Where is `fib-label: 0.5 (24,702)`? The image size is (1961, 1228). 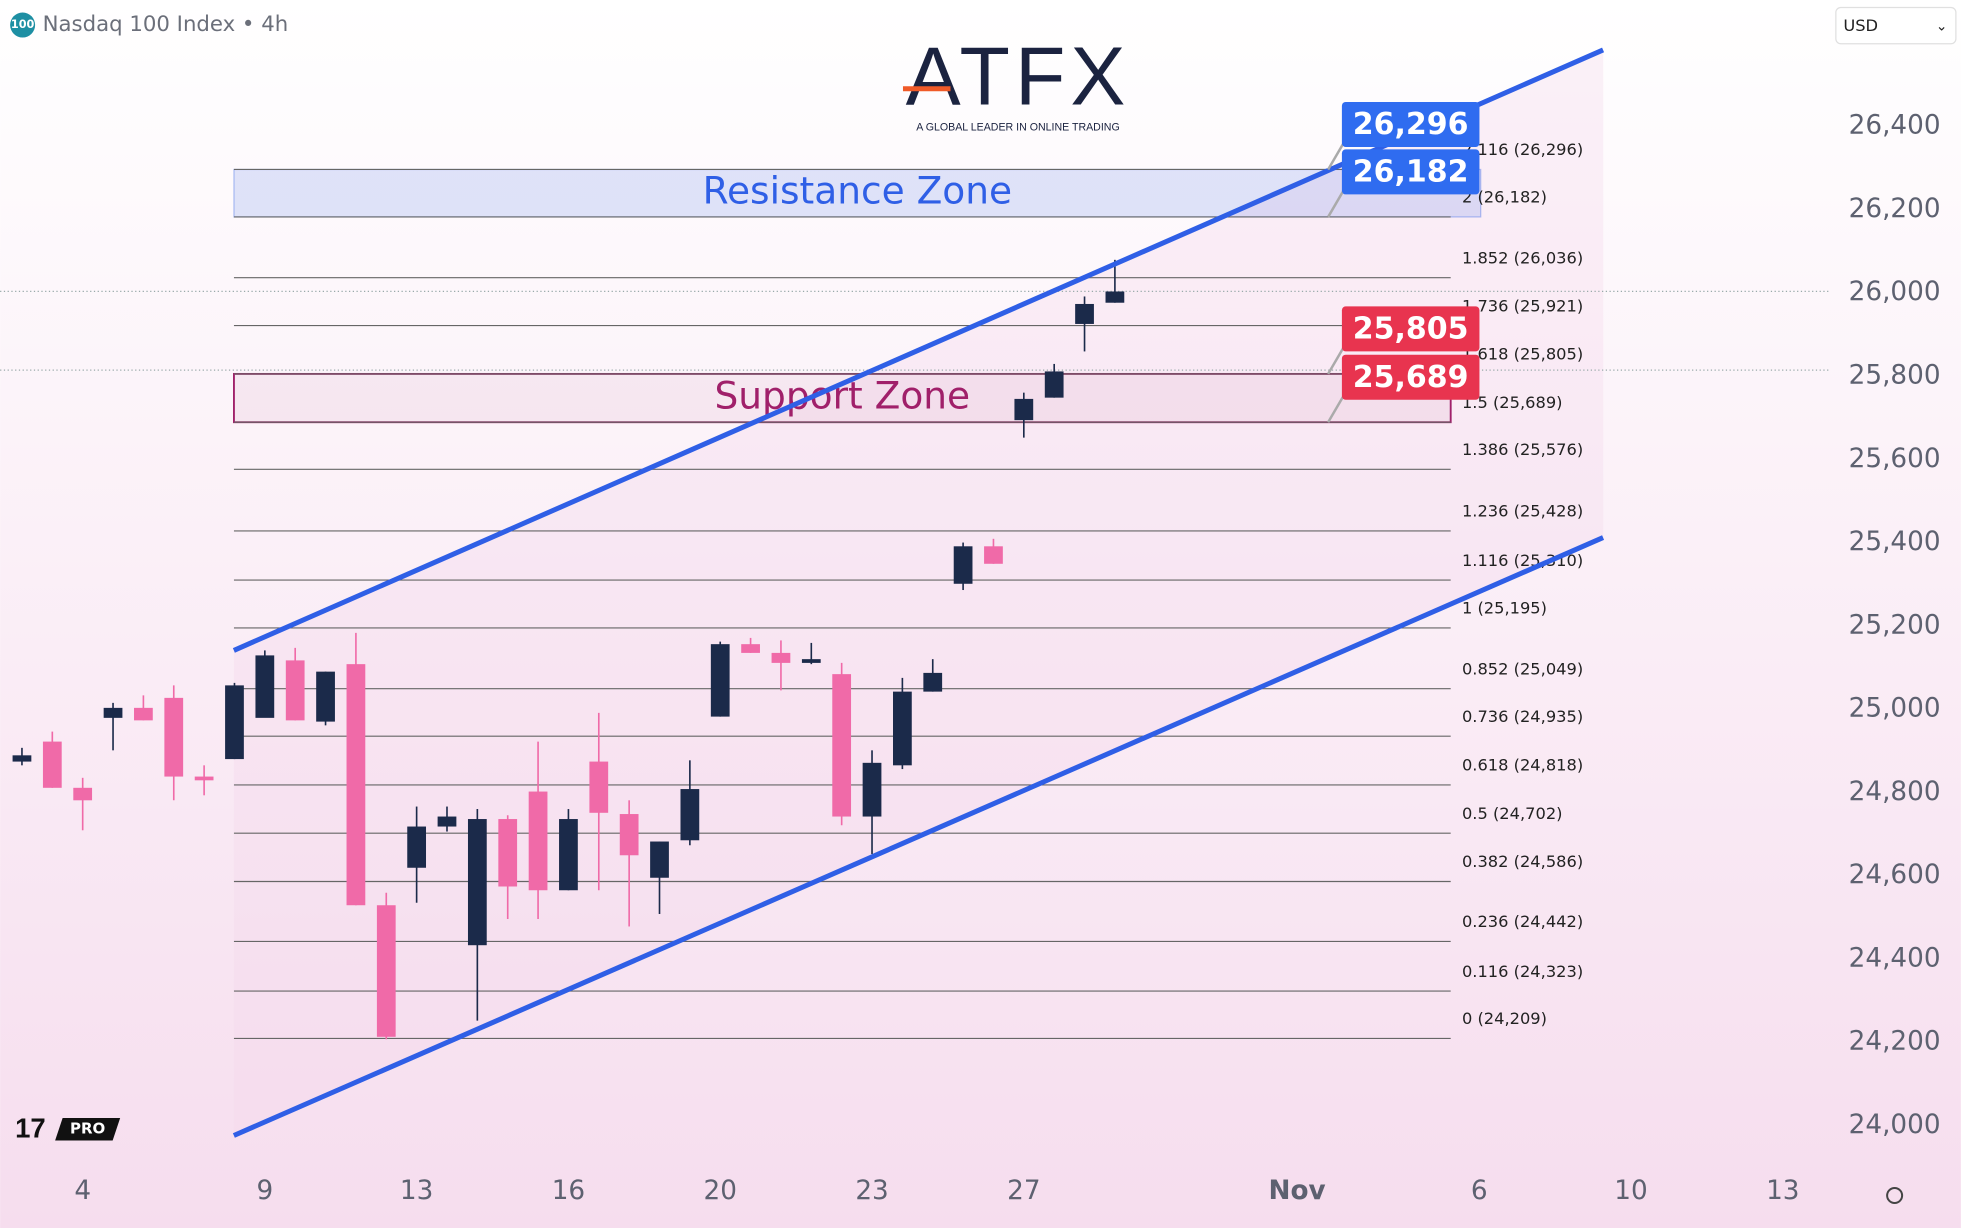
fib-label: 0.5 (24,702) is located at coordinates (1512, 813).